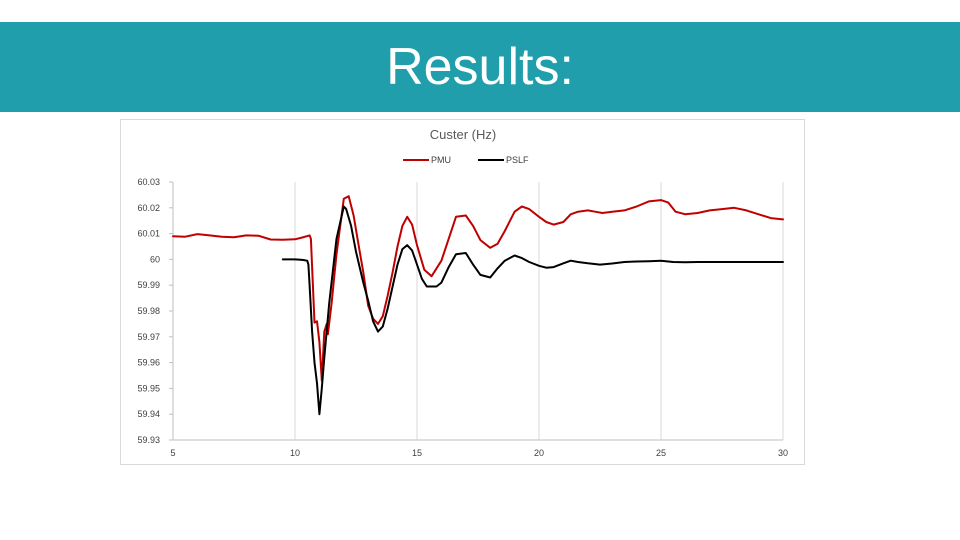  I want to click on x-tick-label: 20, so click(539, 453).